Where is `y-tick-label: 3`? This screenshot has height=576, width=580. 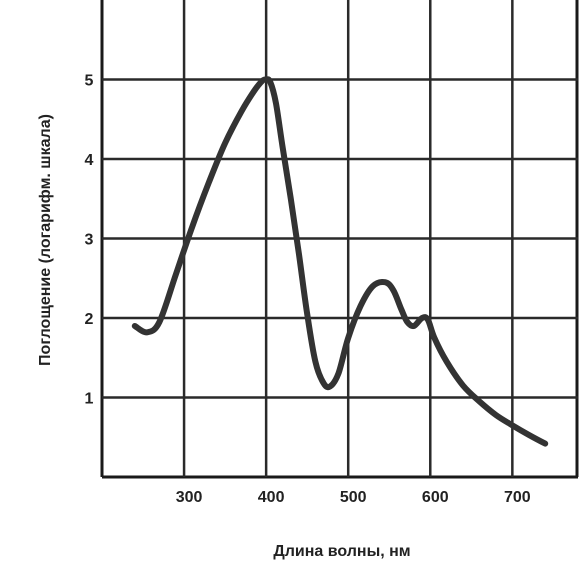 y-tick-label: 3 is located at coordinates (89, 240).